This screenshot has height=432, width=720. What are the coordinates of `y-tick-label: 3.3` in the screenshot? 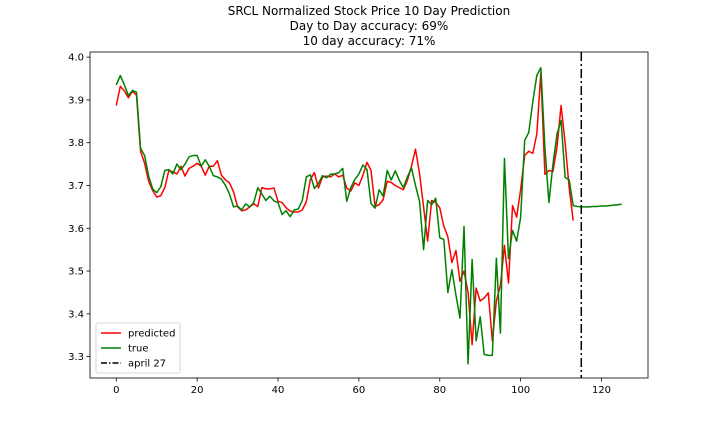 It's located at (76, 357).